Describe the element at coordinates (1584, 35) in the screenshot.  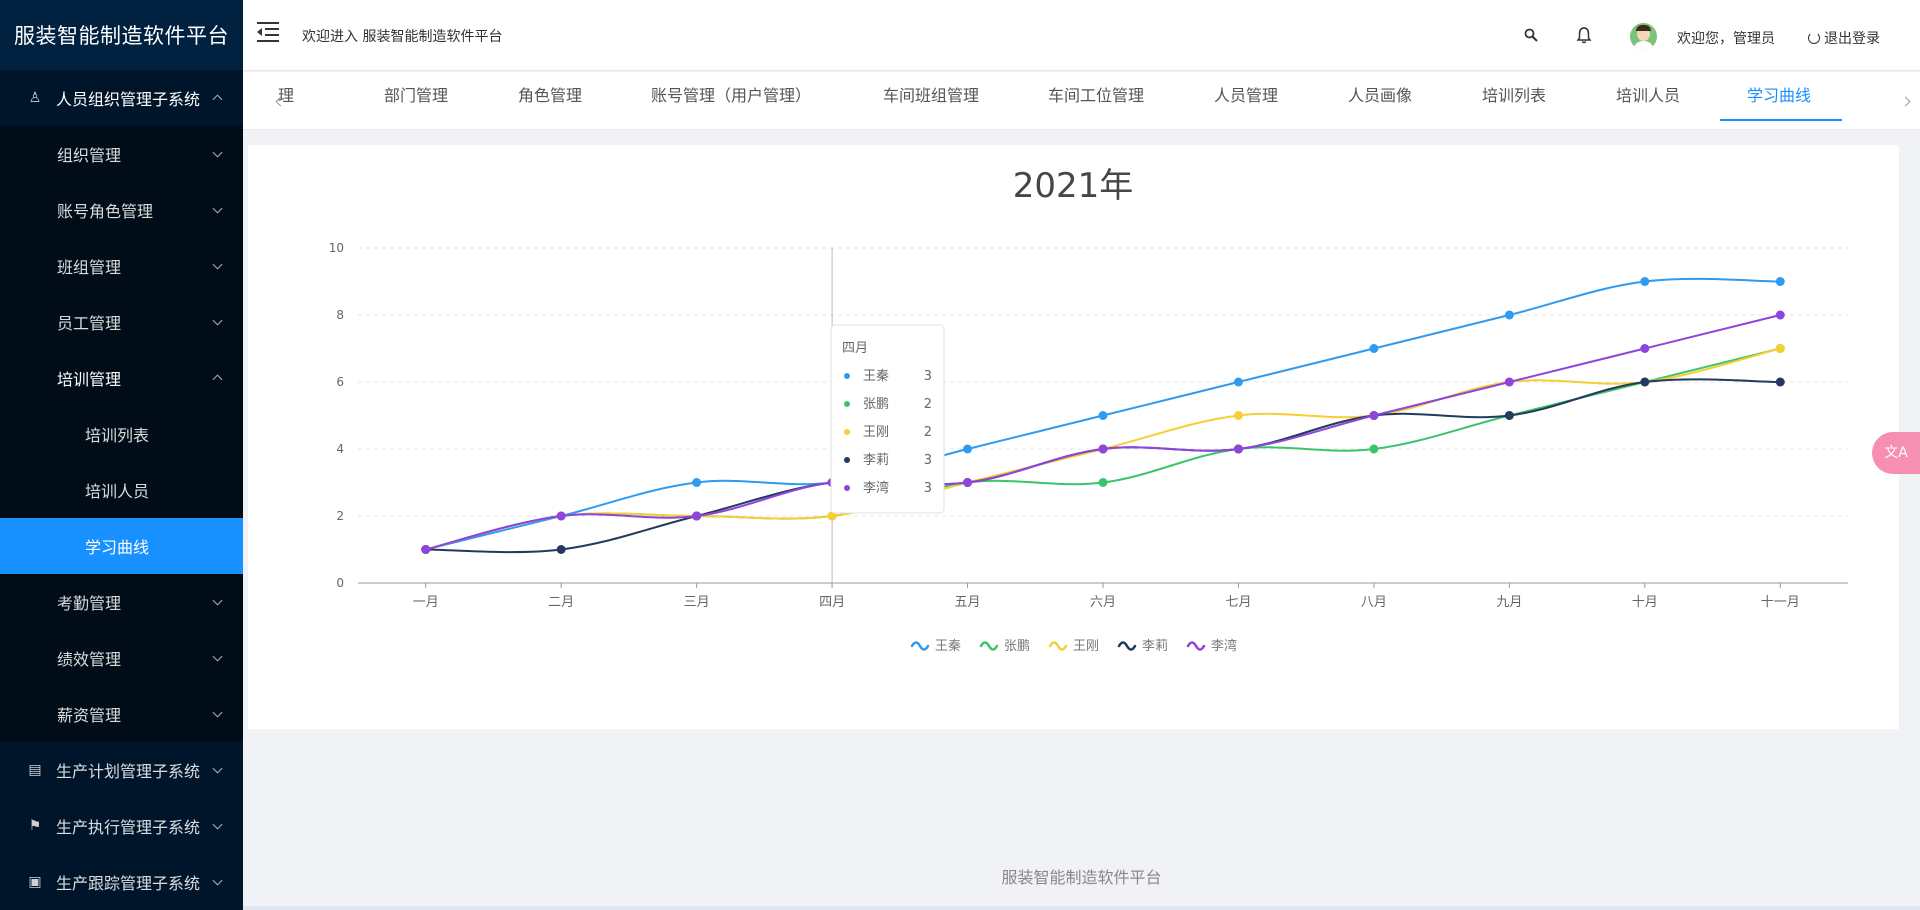
I see `bell-icon` at that location.